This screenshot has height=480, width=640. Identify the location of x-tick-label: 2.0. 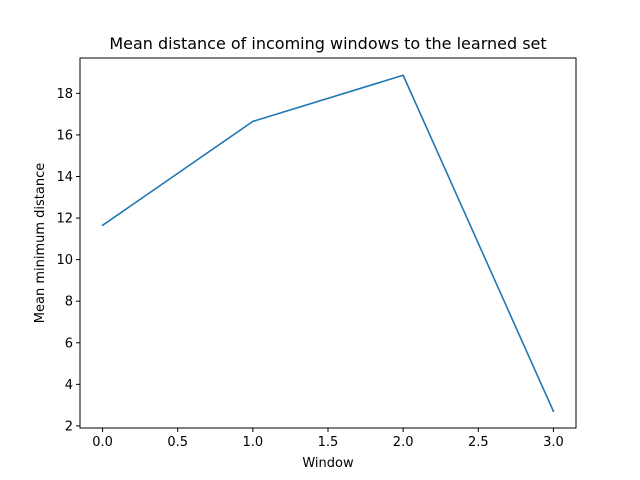
(403, 442).